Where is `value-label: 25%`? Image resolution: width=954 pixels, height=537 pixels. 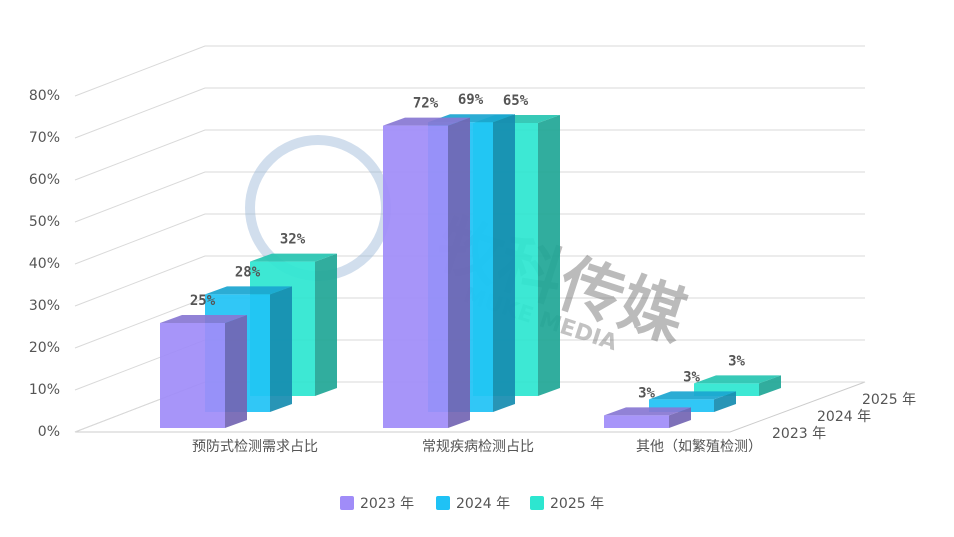 value-label: 25% is located at coordinates (203, 301).